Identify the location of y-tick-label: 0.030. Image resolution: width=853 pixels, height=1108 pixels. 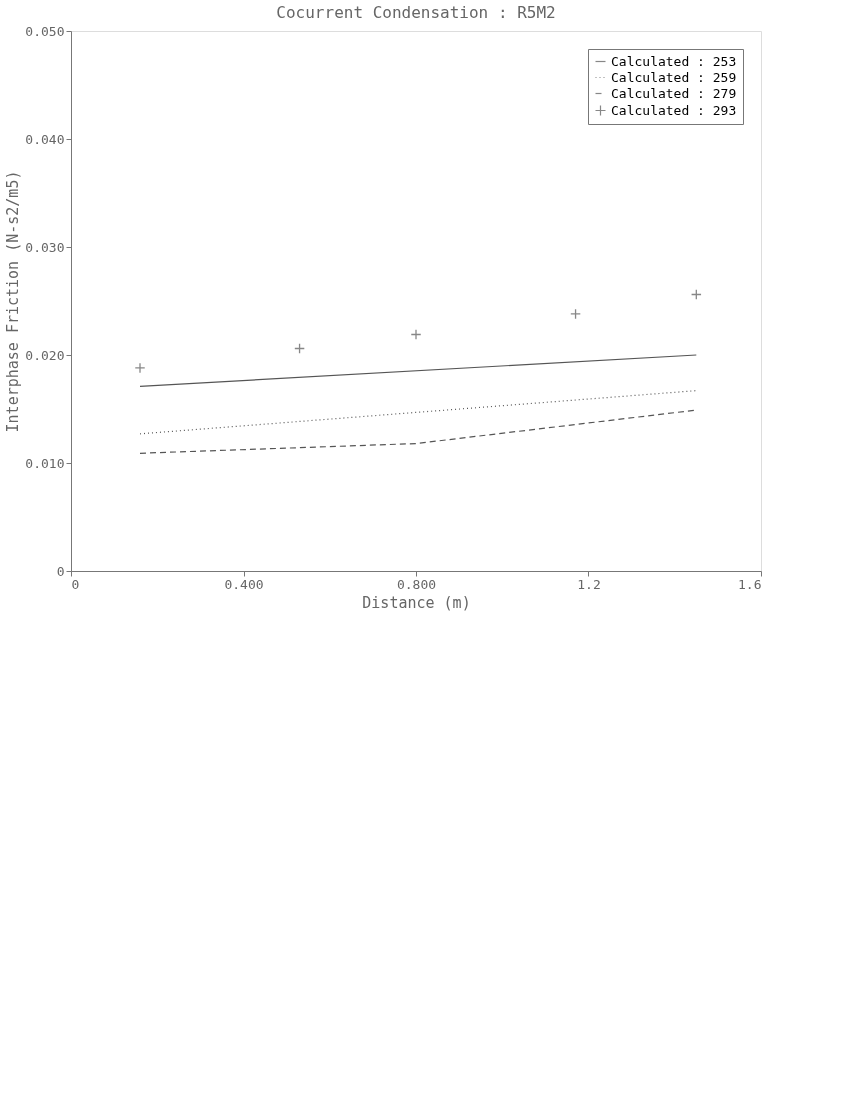
(45, 247).